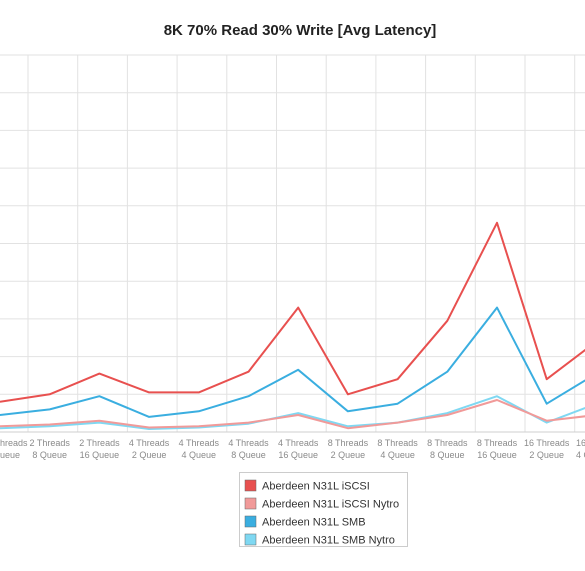  What do you see at coordinates (316, 487) in the screenshot?
I see `legend-label: Aberdeen N31L iSCSI` at bounding box center [316, 487].